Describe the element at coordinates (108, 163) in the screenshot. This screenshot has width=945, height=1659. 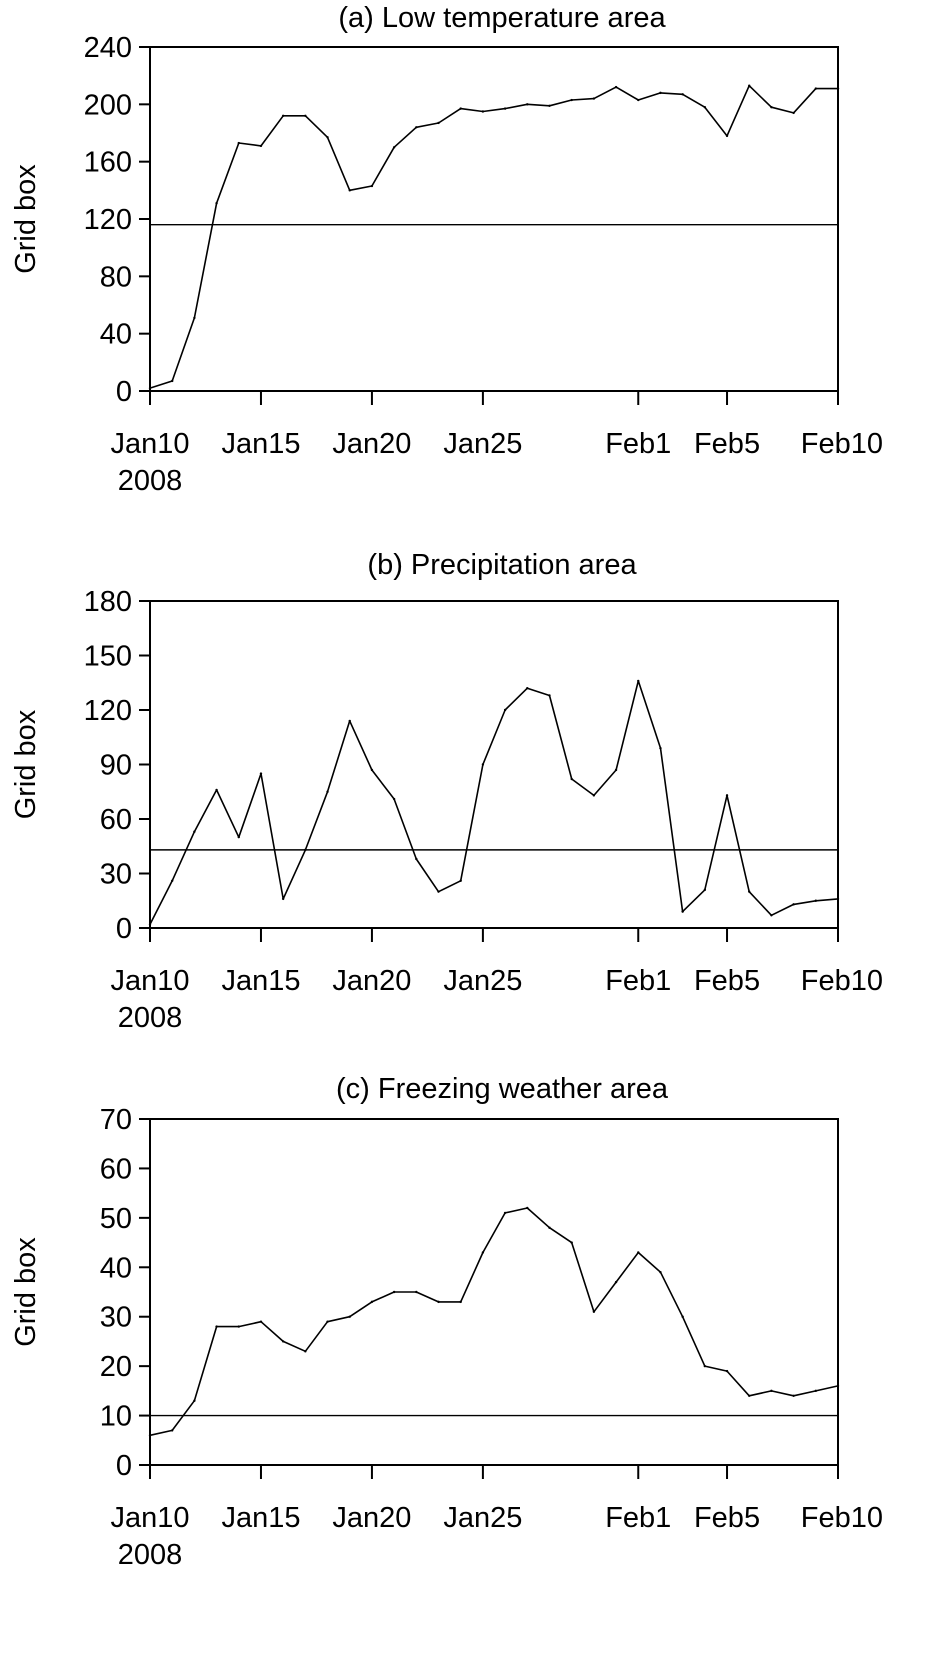
I see `y-tick-label: 160` at that location.